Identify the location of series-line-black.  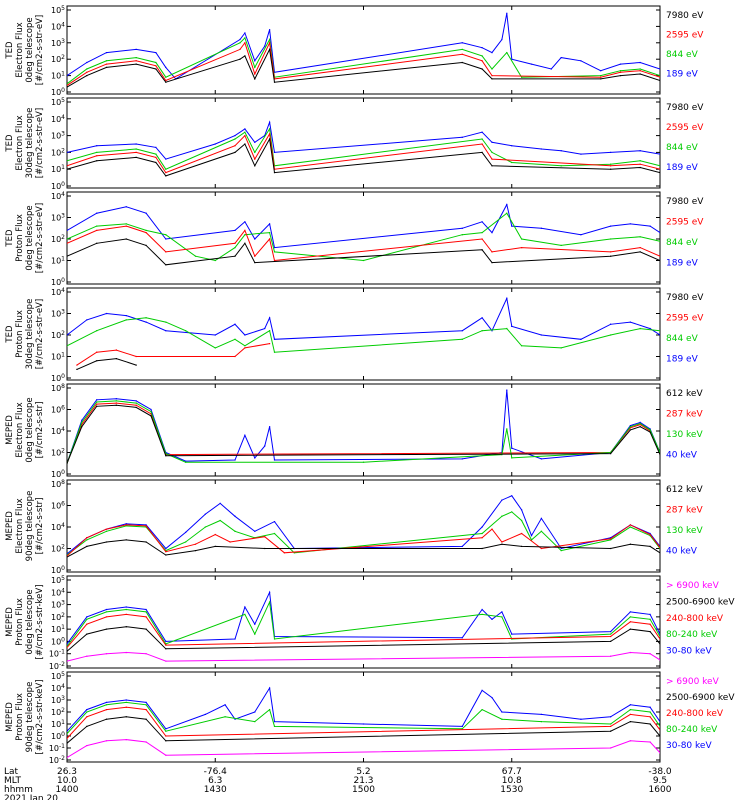
(363, 67).